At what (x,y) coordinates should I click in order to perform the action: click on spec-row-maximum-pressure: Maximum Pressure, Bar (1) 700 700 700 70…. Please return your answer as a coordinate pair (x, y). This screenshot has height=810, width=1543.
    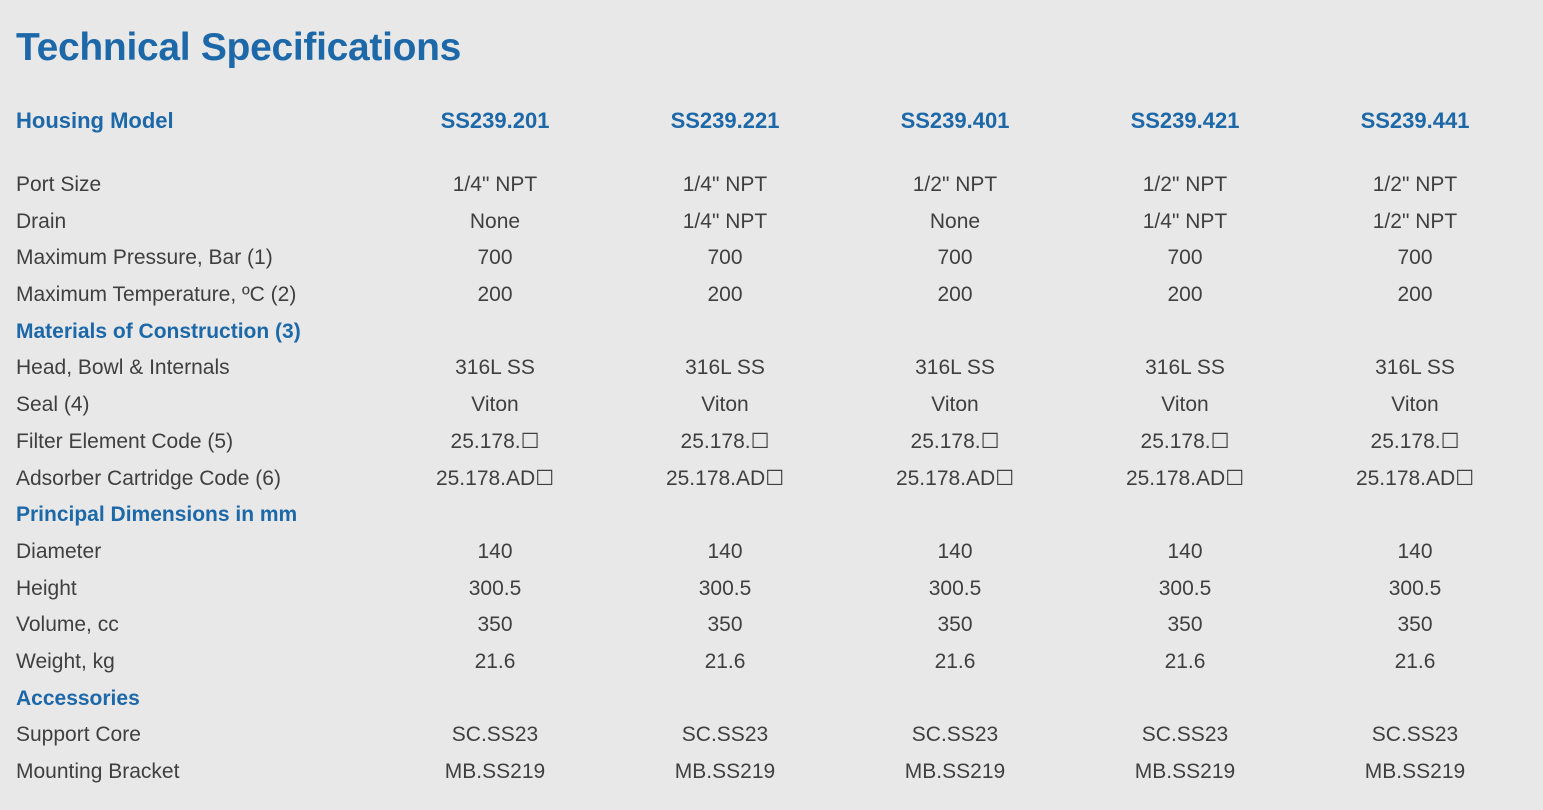
    Looking at the image, I should click on (771, 258).